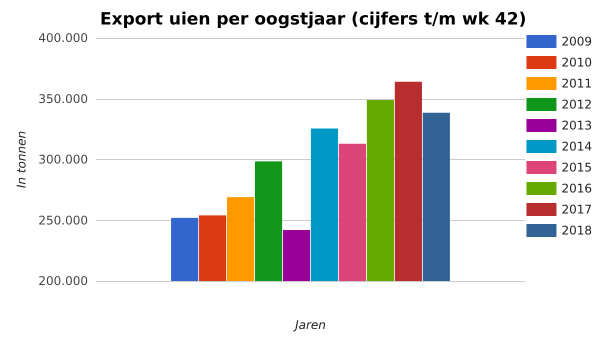 Image resolution: width=607 pixels, height=341 pixels. What do you see at coordinates (21, 159) in the screenshot?
I see `y-axis-title: In tonnen` at bounding box center [21, 159].